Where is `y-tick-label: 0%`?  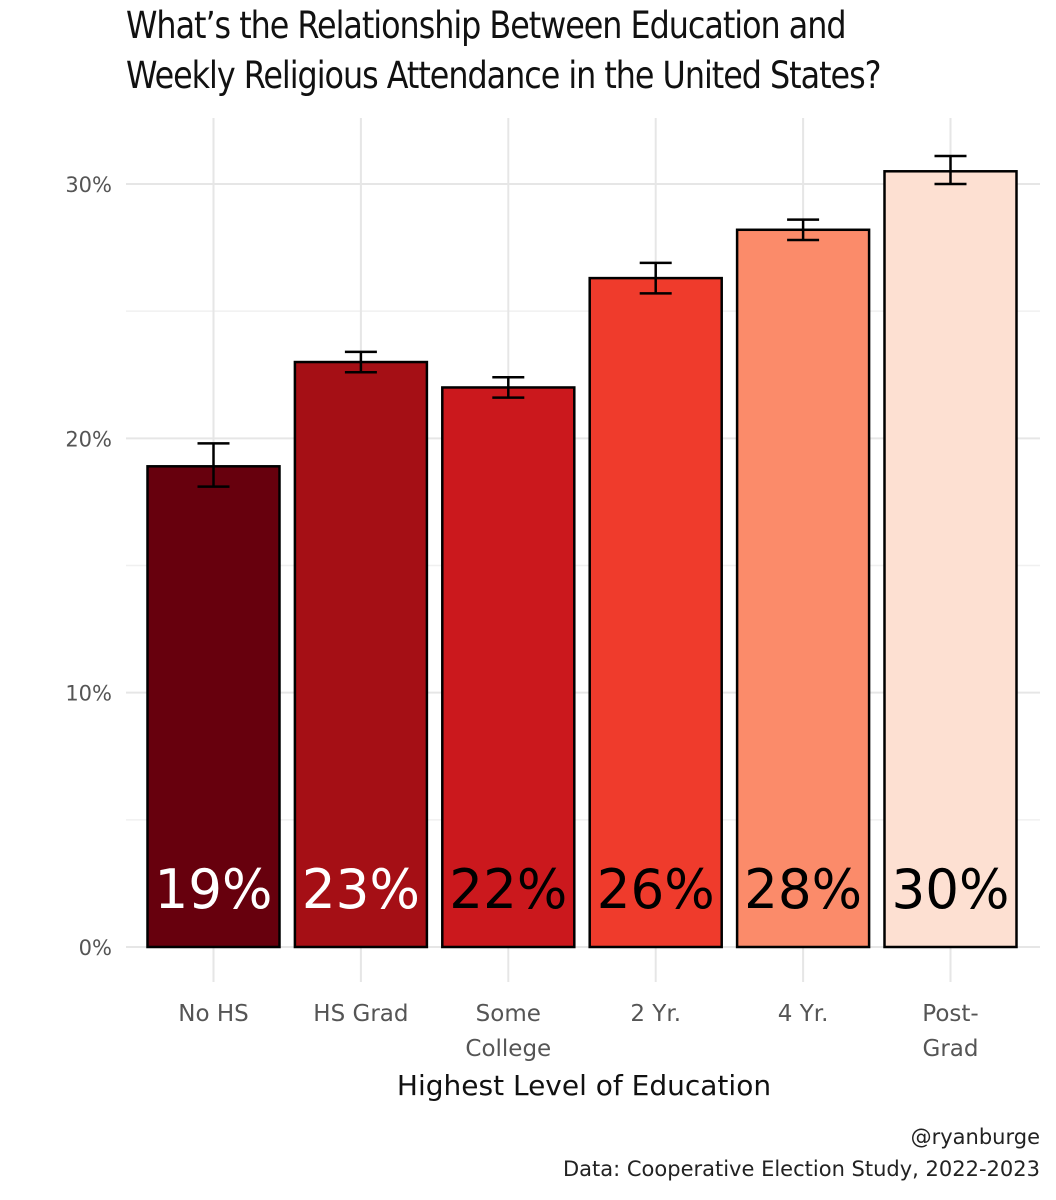
y-tick-label: 0% is located at coordinates (95, 948).